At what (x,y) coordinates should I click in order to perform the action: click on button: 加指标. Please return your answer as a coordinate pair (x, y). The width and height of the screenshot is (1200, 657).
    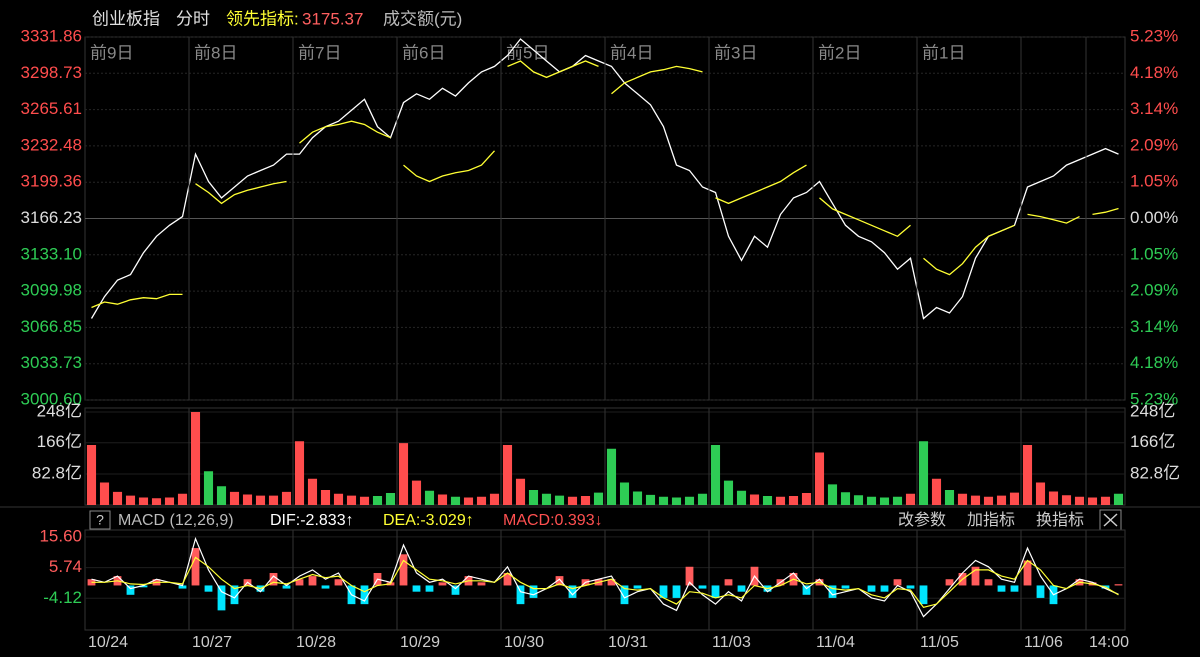
    Looking at the image, I should click on (991, 520).